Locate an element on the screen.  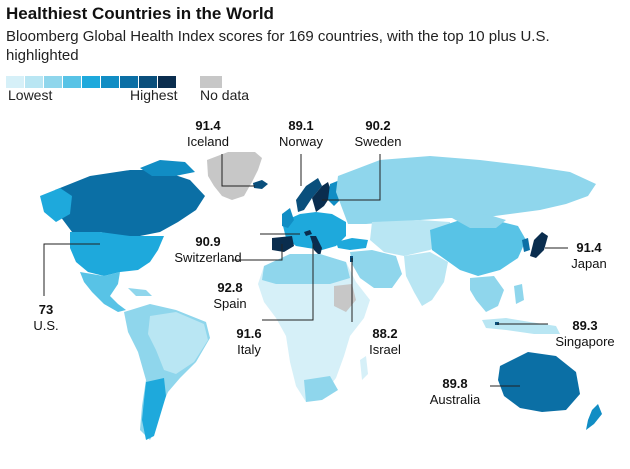
callout-australia-score: 89.8 is located at coordinates (455, 383).